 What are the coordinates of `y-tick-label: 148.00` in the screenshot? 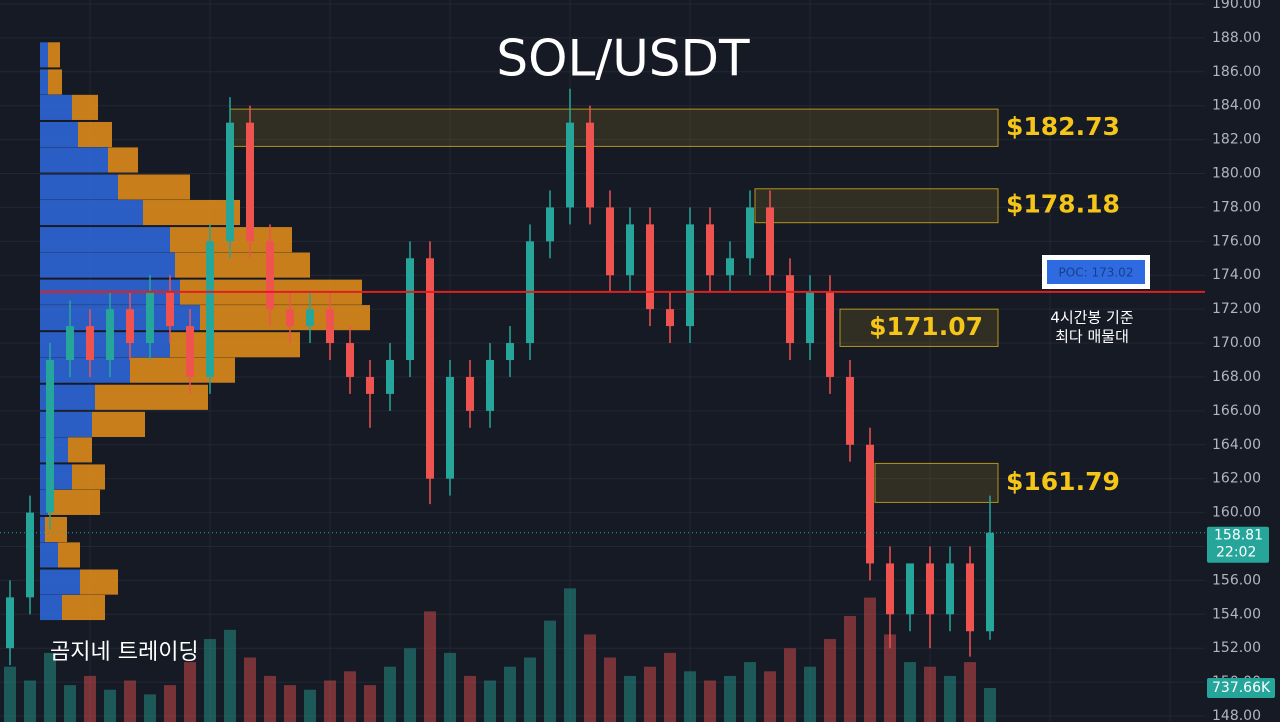 It's located at (1236, 715).